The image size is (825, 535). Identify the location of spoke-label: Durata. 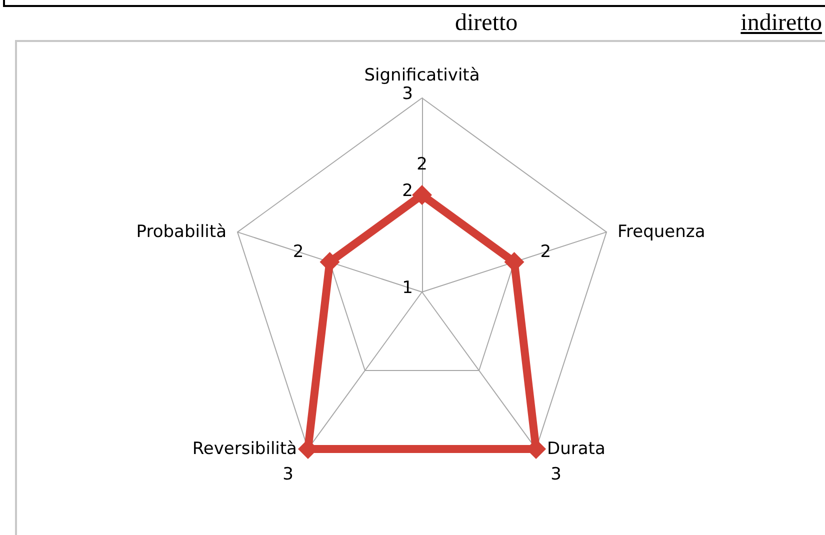
(576, 448).